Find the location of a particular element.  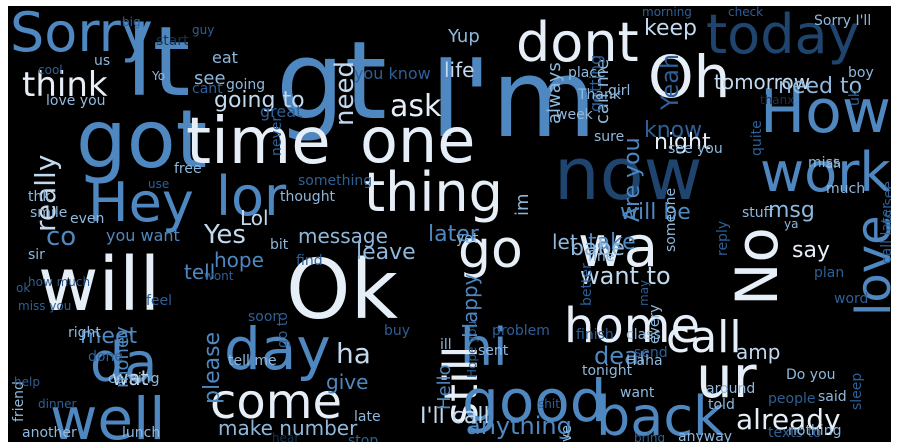

word-how-much: how much is located at coordinates (59, 282).